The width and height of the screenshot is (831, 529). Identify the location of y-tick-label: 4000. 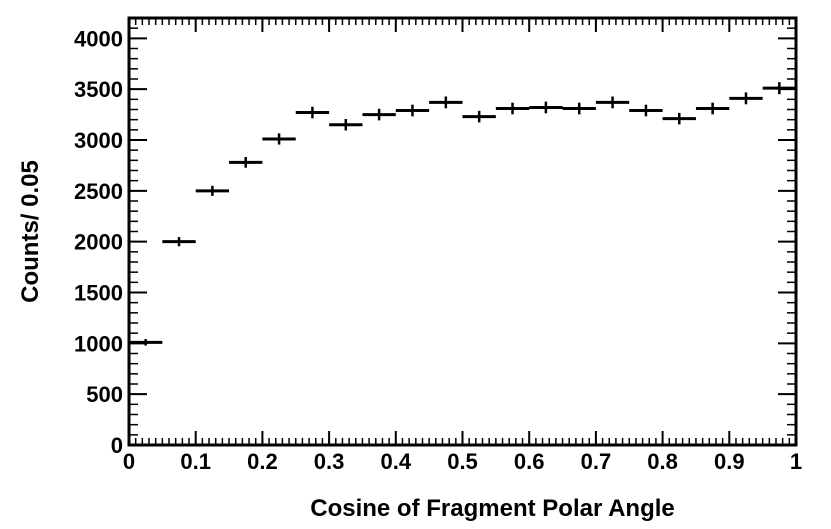
(98, 38).